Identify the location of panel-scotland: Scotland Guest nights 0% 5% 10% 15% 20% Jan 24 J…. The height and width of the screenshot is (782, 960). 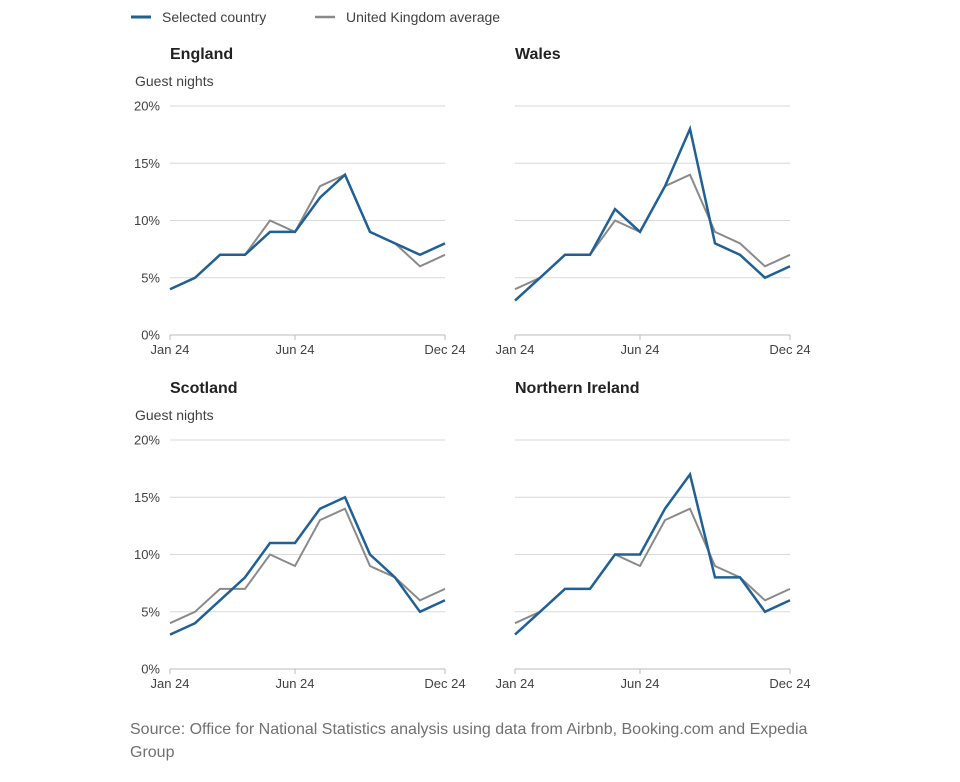
(300, 535).